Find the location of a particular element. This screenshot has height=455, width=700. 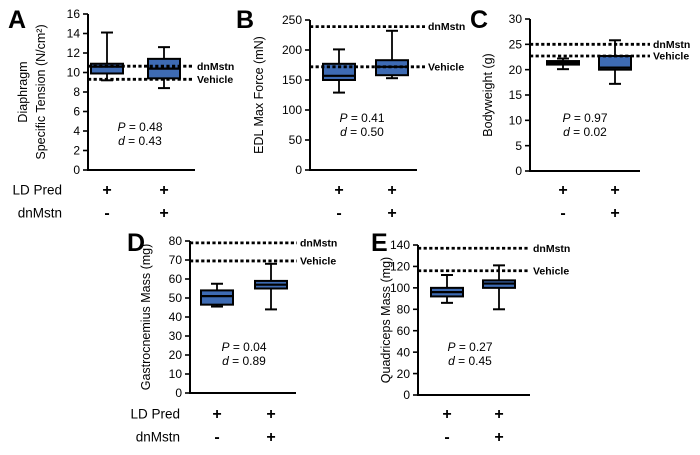

stats-d-value: d = 0.89 is located at coordinates (244, 361).